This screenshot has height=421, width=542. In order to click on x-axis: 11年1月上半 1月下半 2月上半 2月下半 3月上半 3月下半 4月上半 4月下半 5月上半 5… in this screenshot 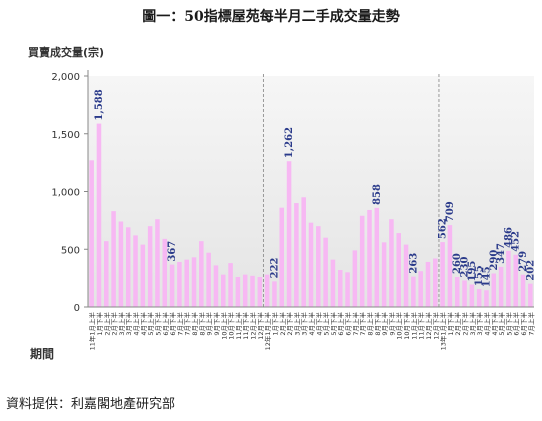, I will do `click(311, 328)`.